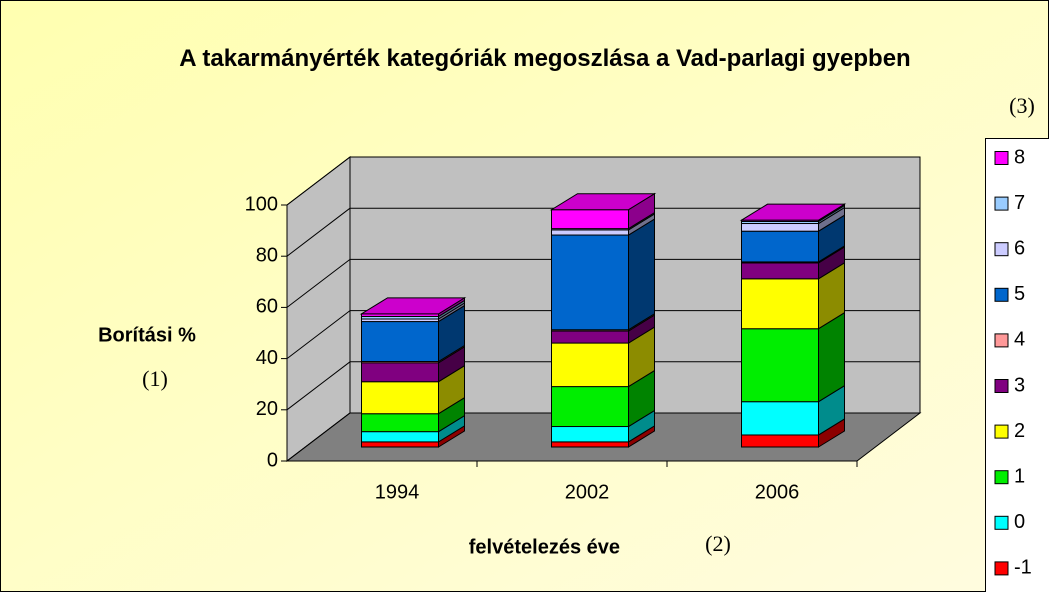 Image resolution: width=1049 pixels, height=592 pixels. I want to click on annotation: (2), so click(718, 543).